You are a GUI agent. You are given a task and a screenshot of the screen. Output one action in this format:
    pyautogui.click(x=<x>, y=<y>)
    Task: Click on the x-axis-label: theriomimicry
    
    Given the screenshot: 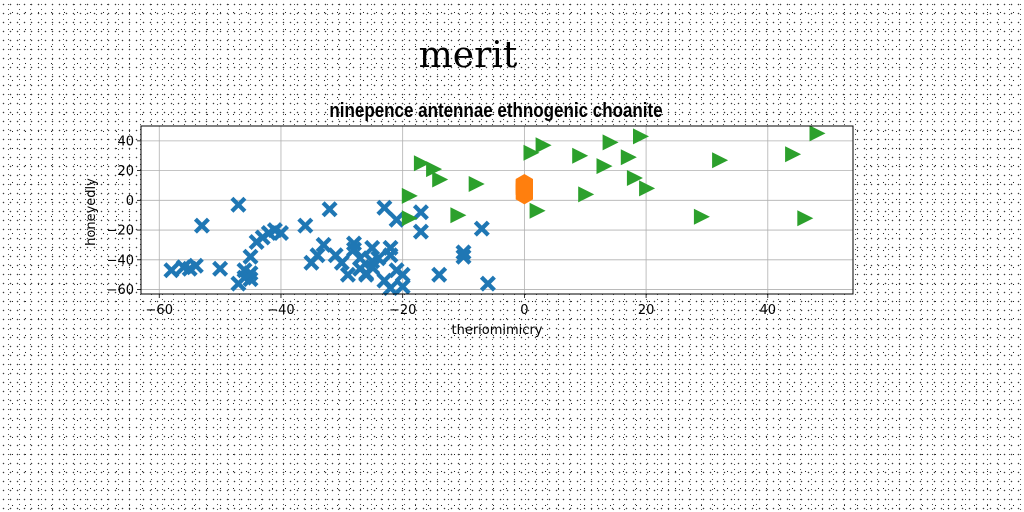 What is the action you would take?
    pyautogui.click(x=497, y=330)
    